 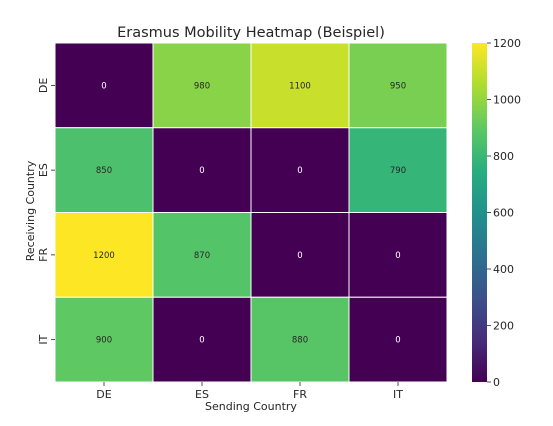 What do you see at coordinates (507, 100) in the screenshot?
I see `colorbar-tick-label: 1000` at bounding box center [507, 100].